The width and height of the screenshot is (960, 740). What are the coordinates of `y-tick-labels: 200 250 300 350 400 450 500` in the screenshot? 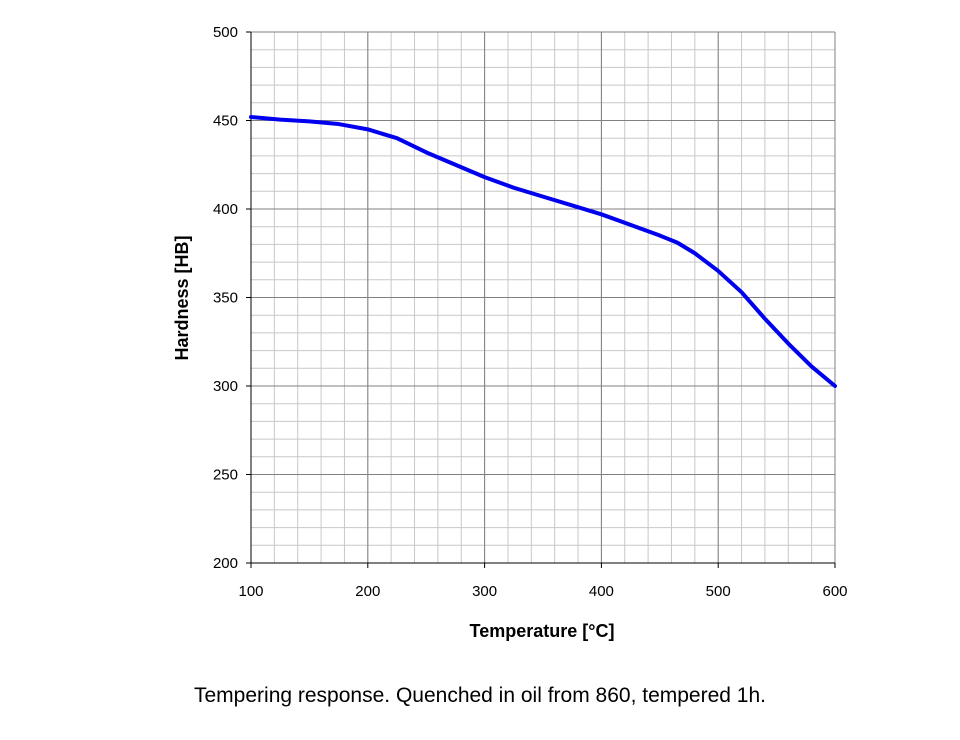 It's located at (225, 298).